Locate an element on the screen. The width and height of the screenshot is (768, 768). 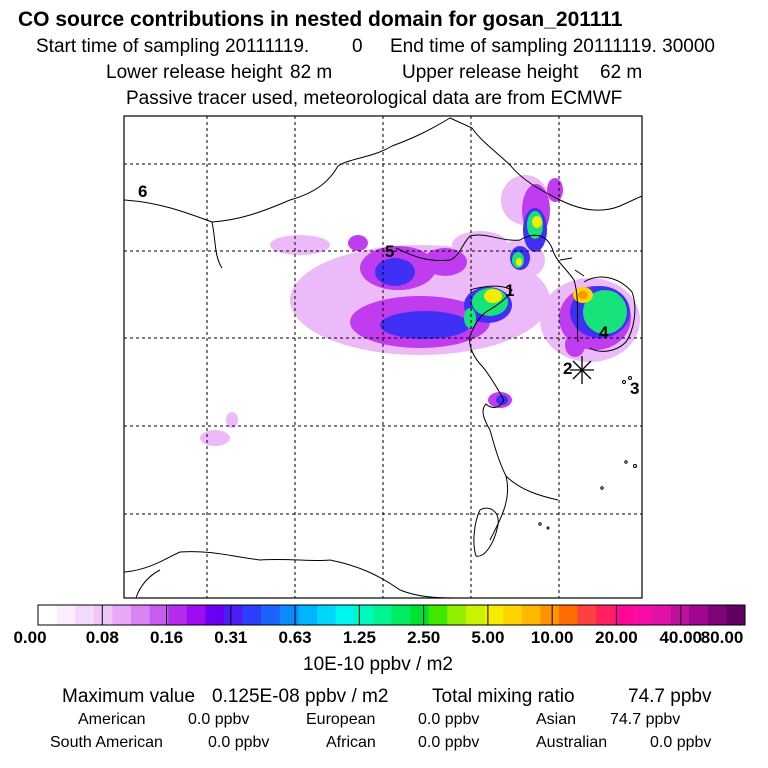
total-mixing-value: 74.7 ppbv is located at coordinates (670, 696).